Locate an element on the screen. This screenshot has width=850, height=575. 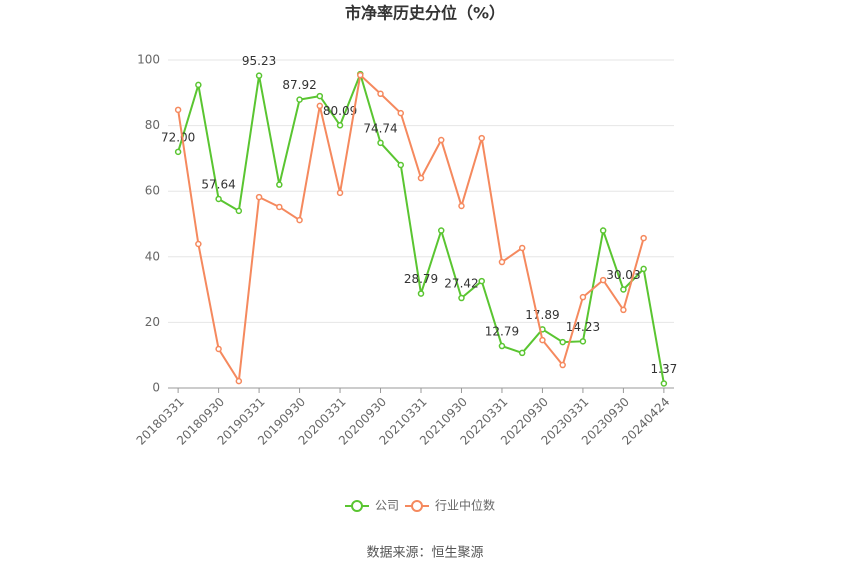
data-label: 12.79 is located at coordinates (502, 332).